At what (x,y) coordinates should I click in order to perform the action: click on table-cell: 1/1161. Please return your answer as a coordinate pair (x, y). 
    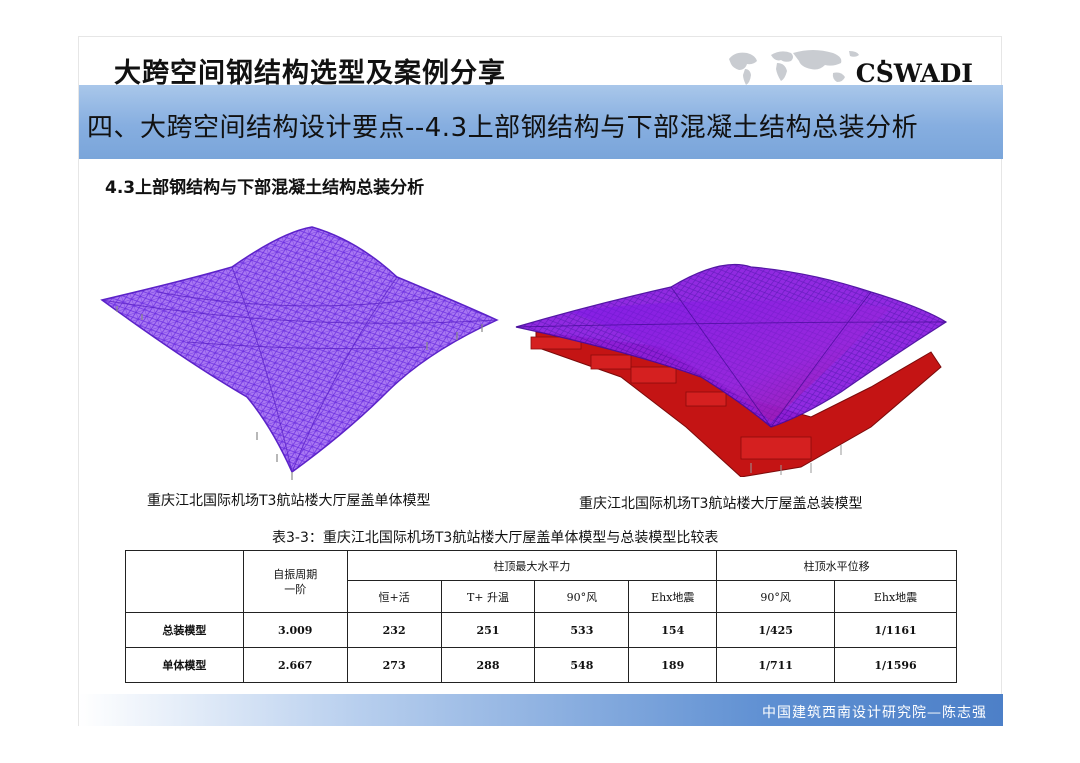
    Looking at the image, I should click on (895, 630).